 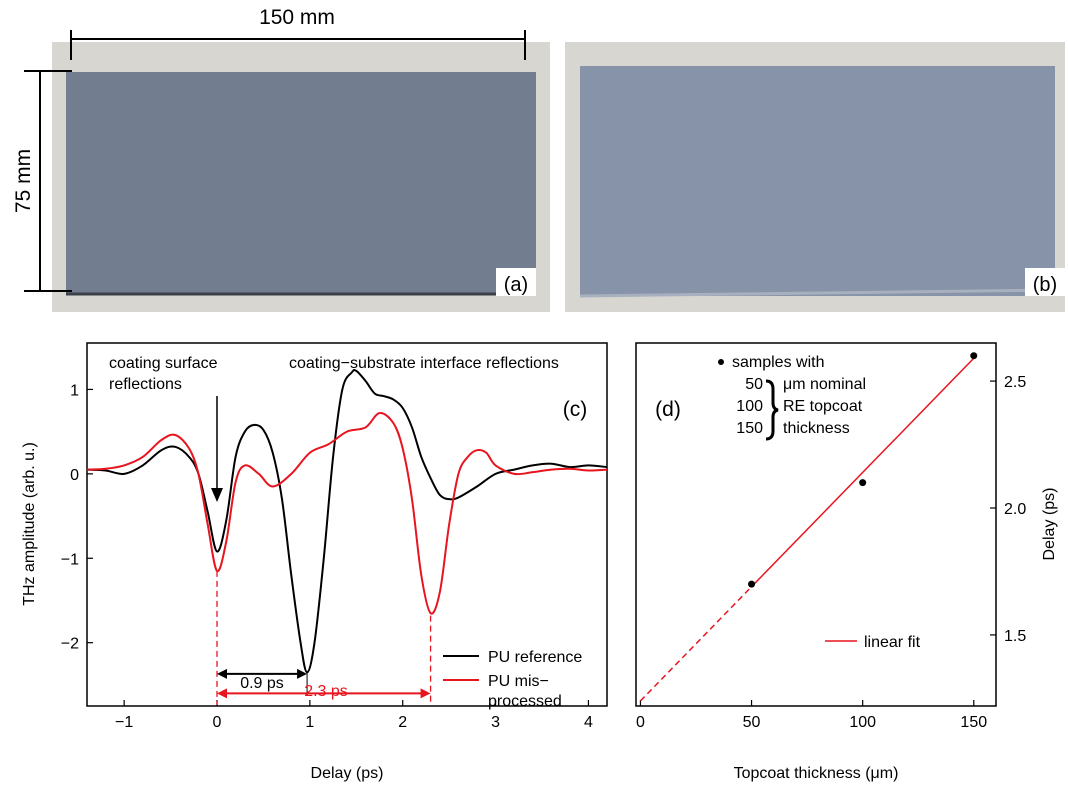 What do you see at coordinates (817, 181) in the screenshot?
I see `photo-b-plate` at bounding box center [817, 181].